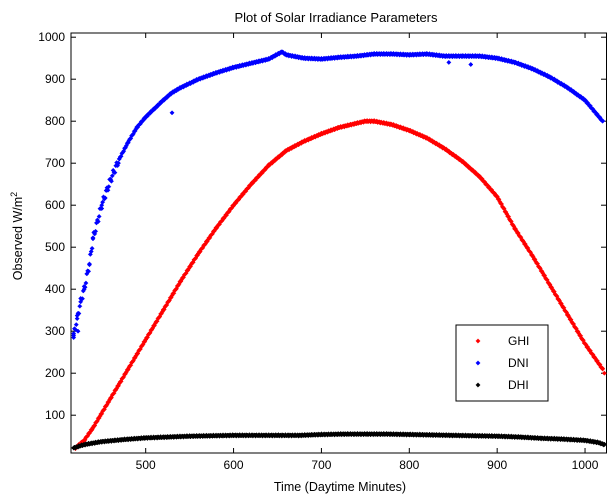  Describe the element at coordinates (55, 373) in the screenshot. I see `y-tick-label: 200` at that location.